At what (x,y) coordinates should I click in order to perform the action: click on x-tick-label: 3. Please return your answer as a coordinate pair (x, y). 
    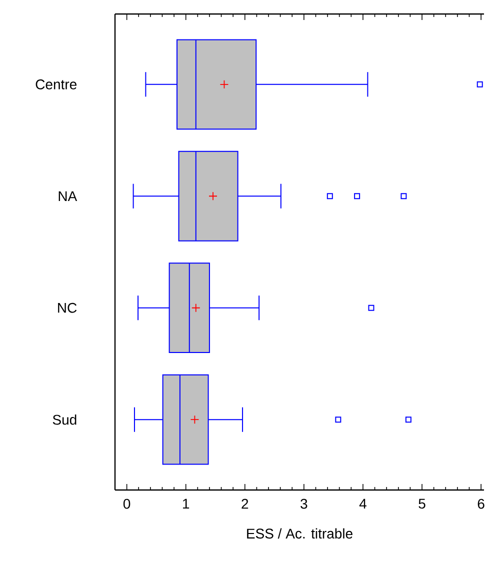
    Looking at the image, I should click on (304, 503).